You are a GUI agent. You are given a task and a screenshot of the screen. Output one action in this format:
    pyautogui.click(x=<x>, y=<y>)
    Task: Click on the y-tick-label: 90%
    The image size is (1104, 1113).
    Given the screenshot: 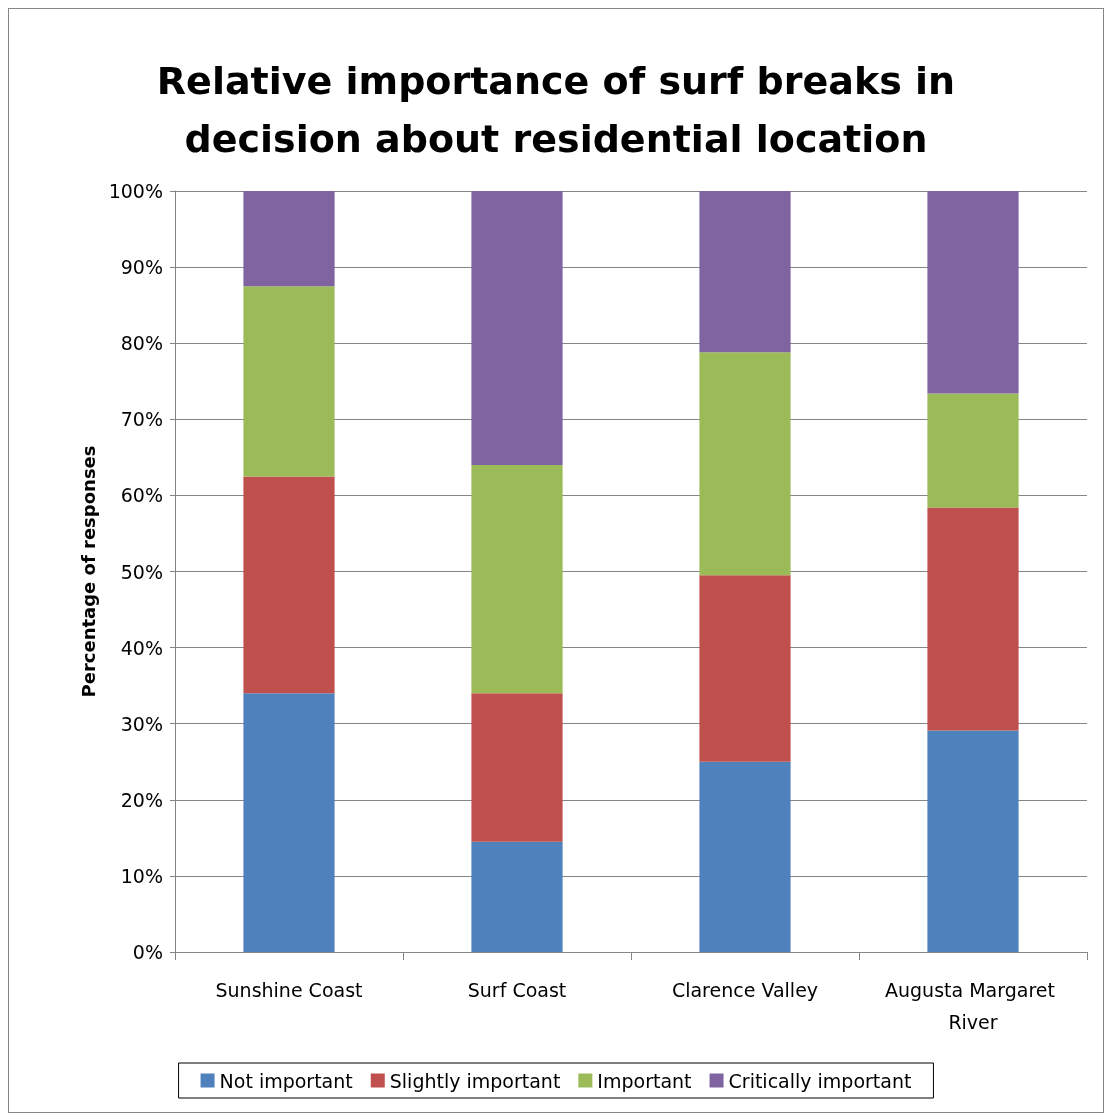 What is the action you would take?
    pyautogui.click(x=141, y=267)
    